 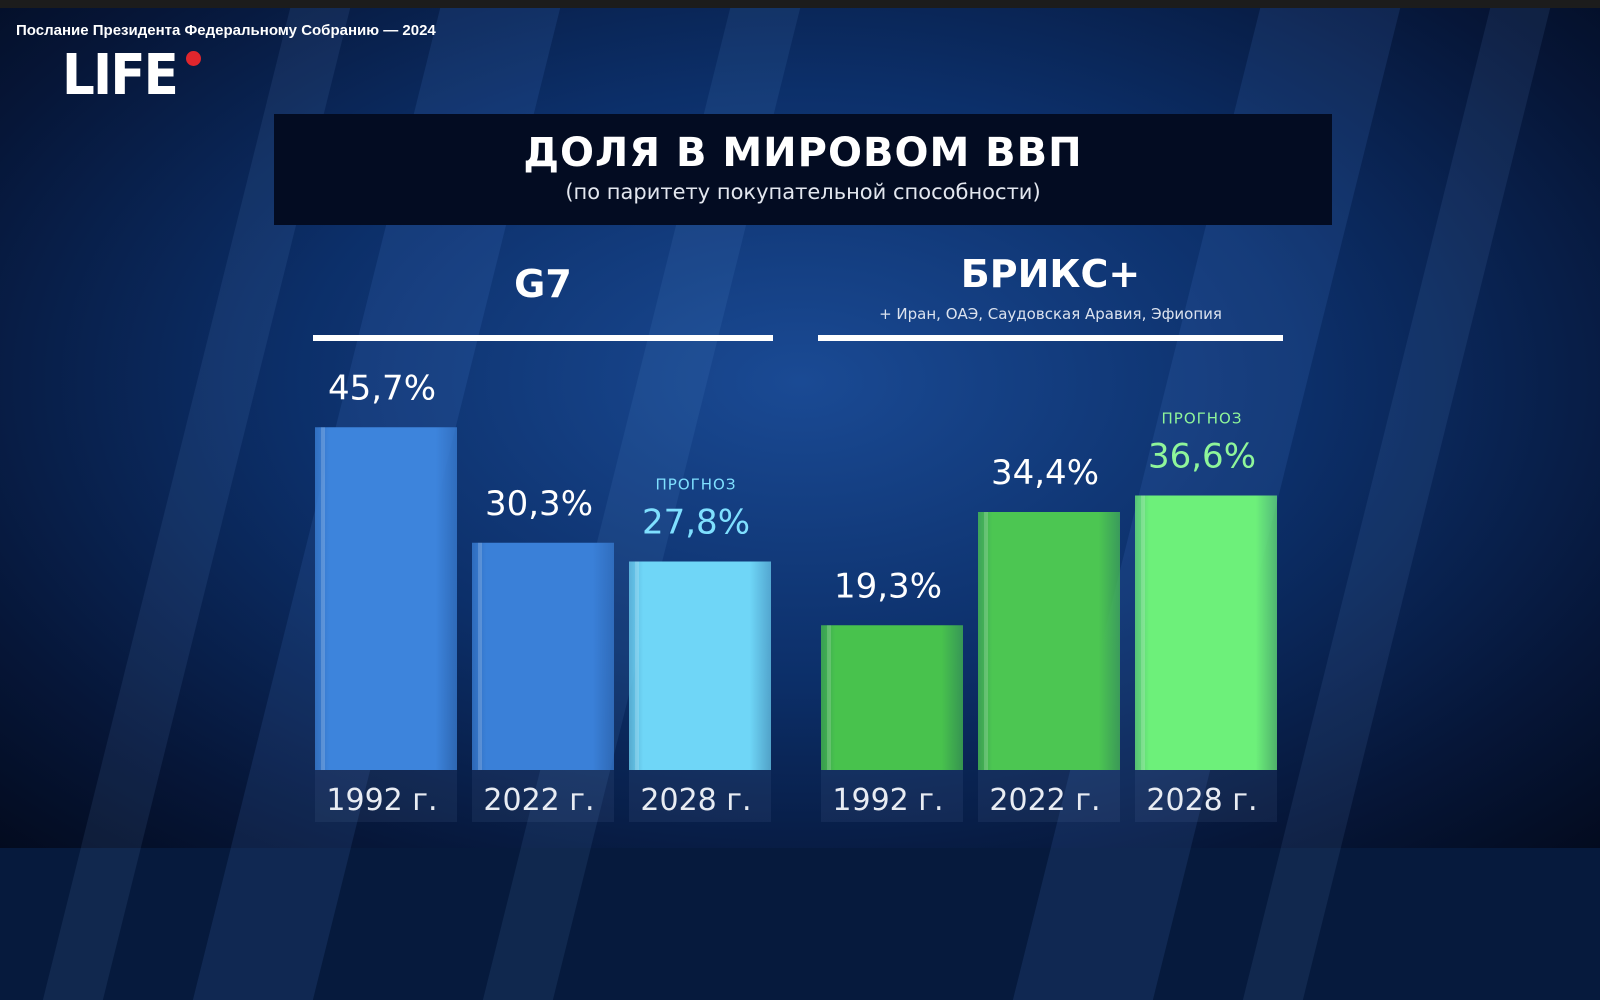 What do you see at coordinates (120, 75) in the screenshot?
I see `channel-logo: LIFE` at bounding box center [120, 75].